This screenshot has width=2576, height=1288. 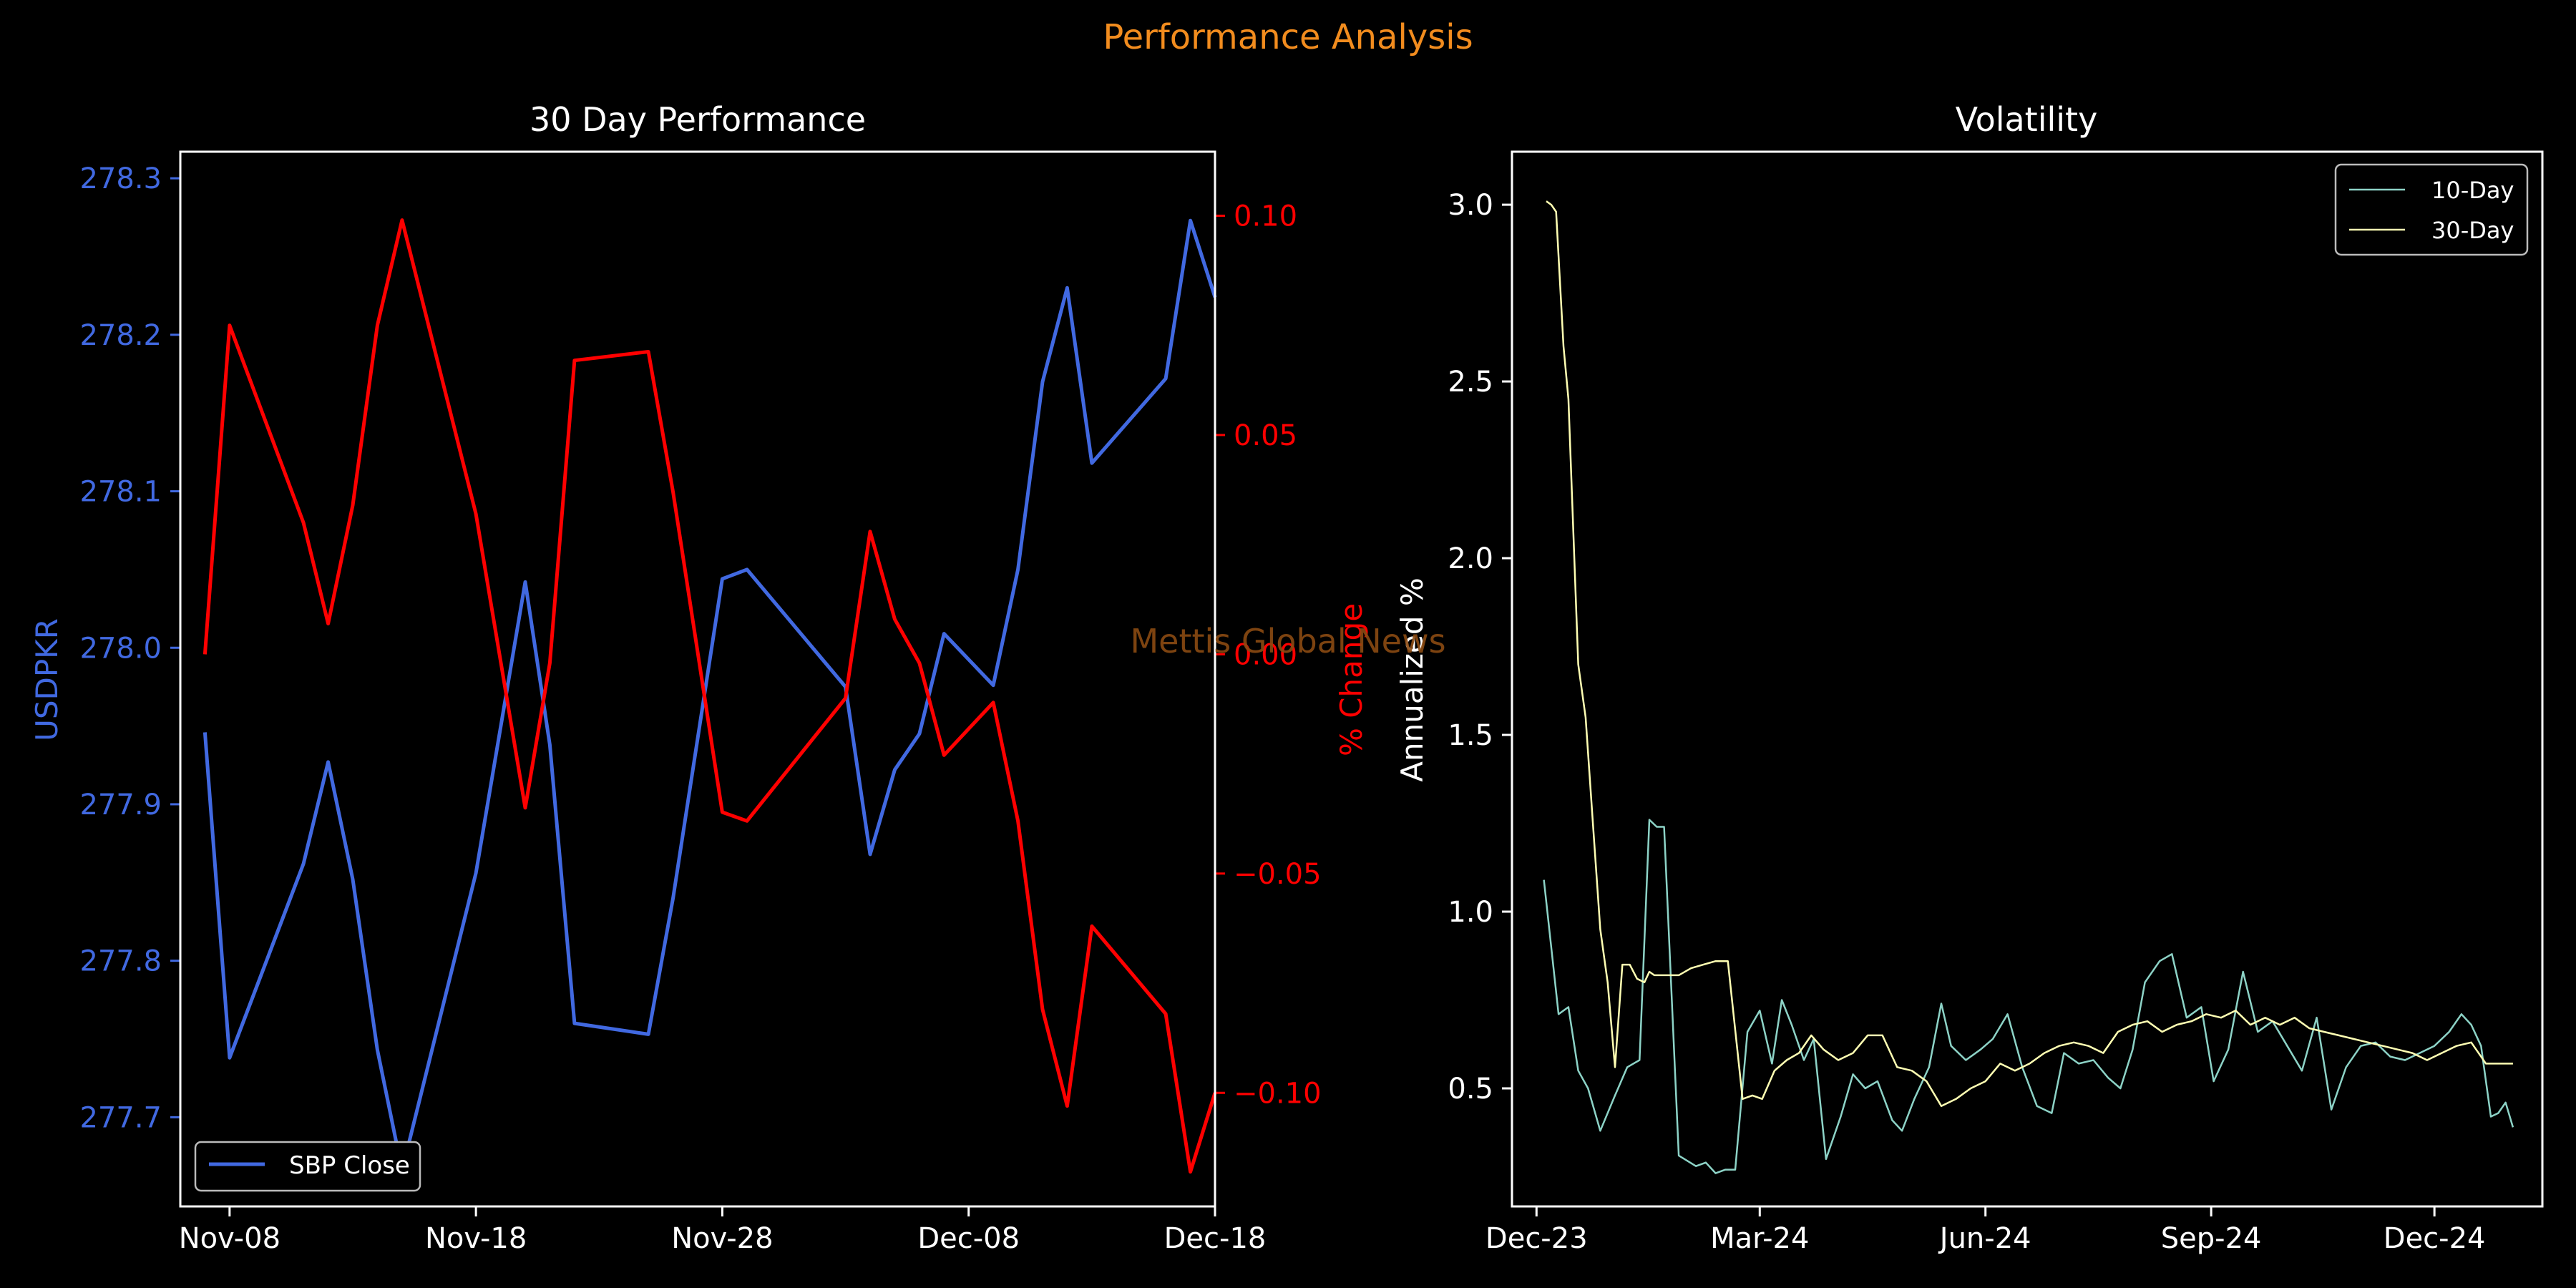 I want to click on y-tick-label: 1.0, so click(x=1470, y=912).